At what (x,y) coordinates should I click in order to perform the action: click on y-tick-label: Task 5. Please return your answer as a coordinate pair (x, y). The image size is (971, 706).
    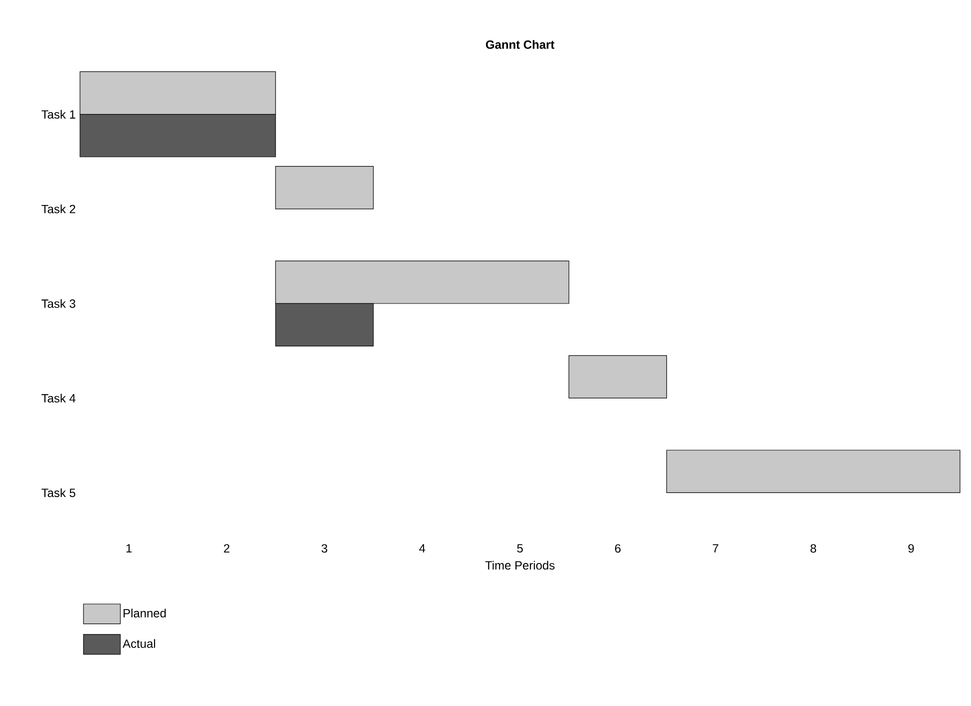
    Looking at the image, I should click on (59, 493).